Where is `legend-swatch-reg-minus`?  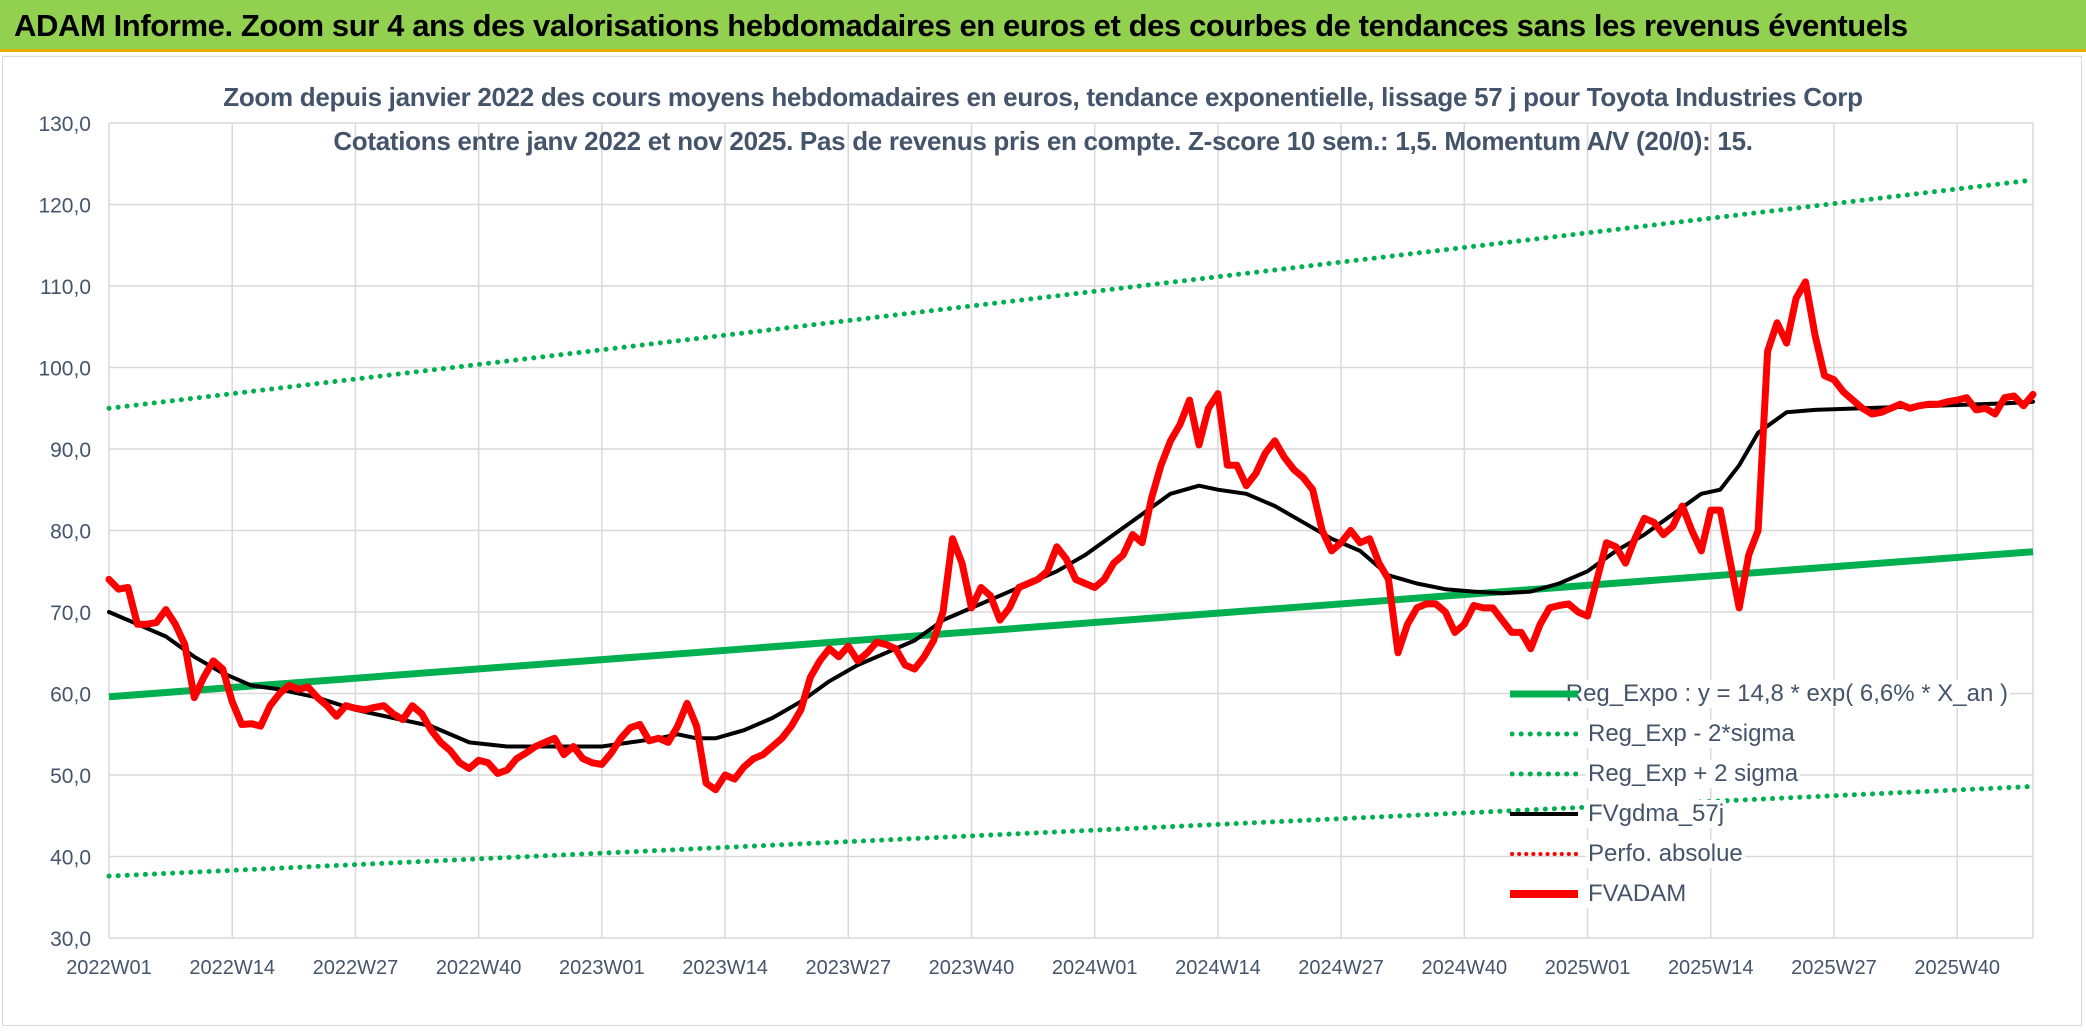
legend-swatch-reg-minus is located at coordinates (1544, 734).